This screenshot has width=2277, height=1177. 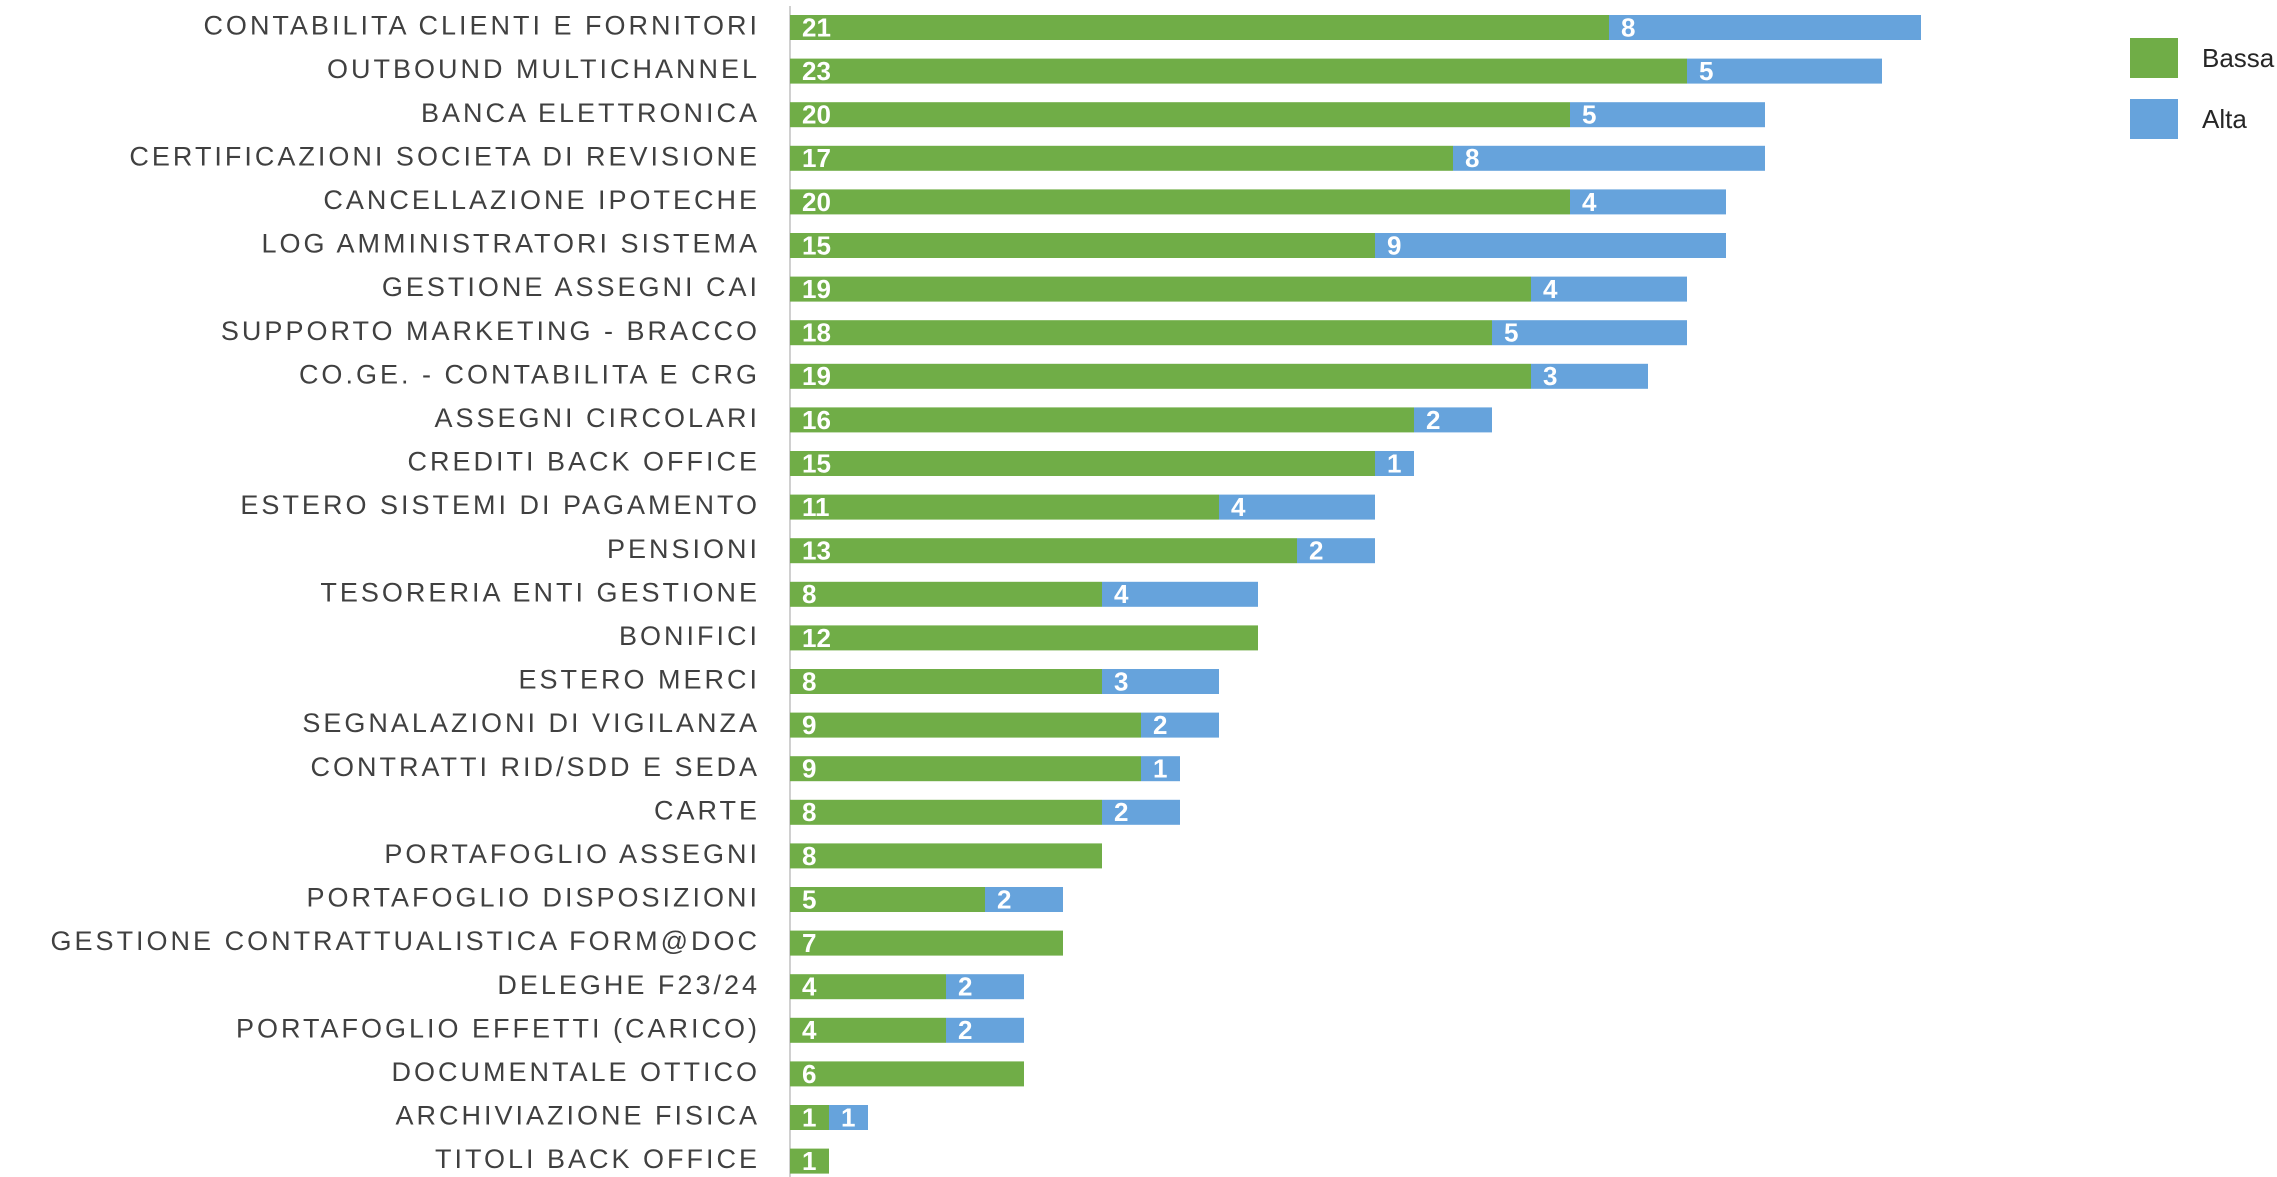 What do you see at coordinates (816, 638) in the screenshot?
I see `value-label: 12` at bounding box center [816, 638].